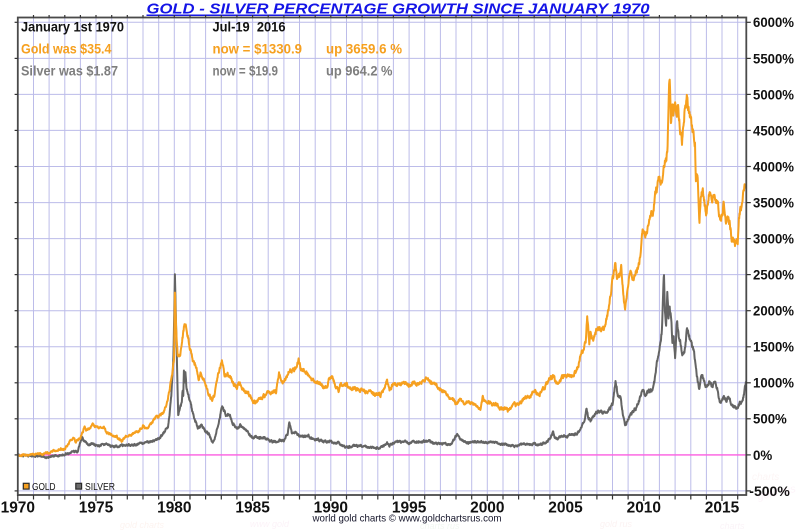 This screenshot has height=531, width=800. I want to click on svg-text: 4000%, so click(773, 166).